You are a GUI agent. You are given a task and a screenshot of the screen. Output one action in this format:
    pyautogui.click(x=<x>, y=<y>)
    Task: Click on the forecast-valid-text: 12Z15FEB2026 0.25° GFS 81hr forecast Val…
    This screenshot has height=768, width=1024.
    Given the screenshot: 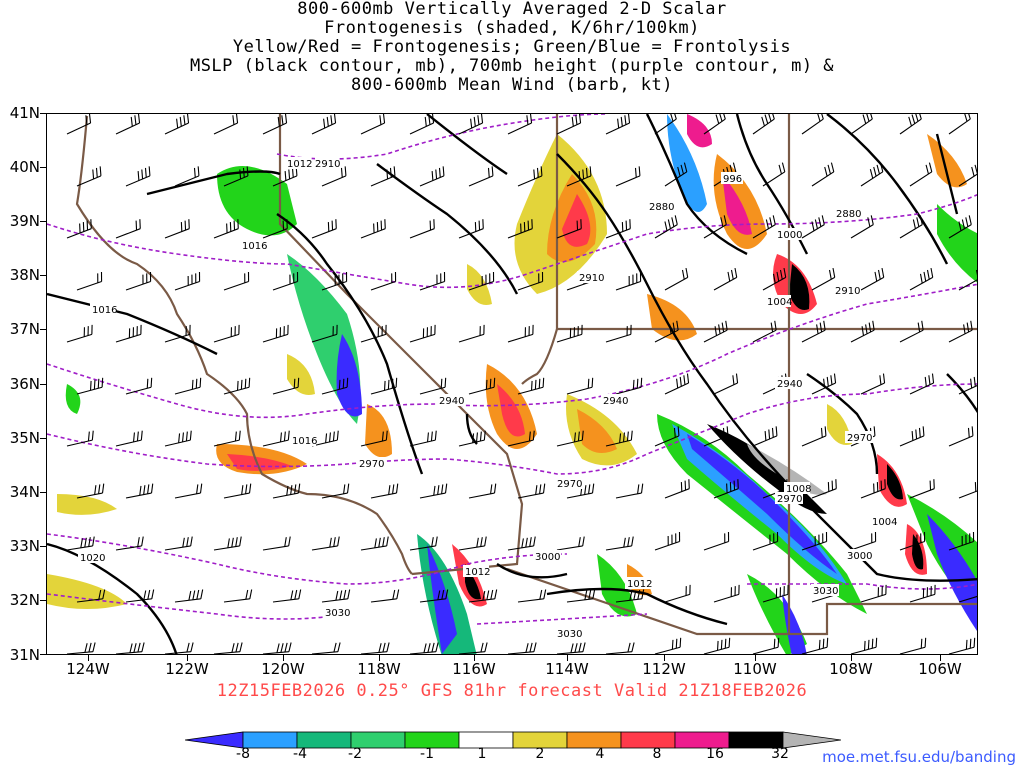 What is the action you would take?
    pyautogui.click(x=512, y=691)
    